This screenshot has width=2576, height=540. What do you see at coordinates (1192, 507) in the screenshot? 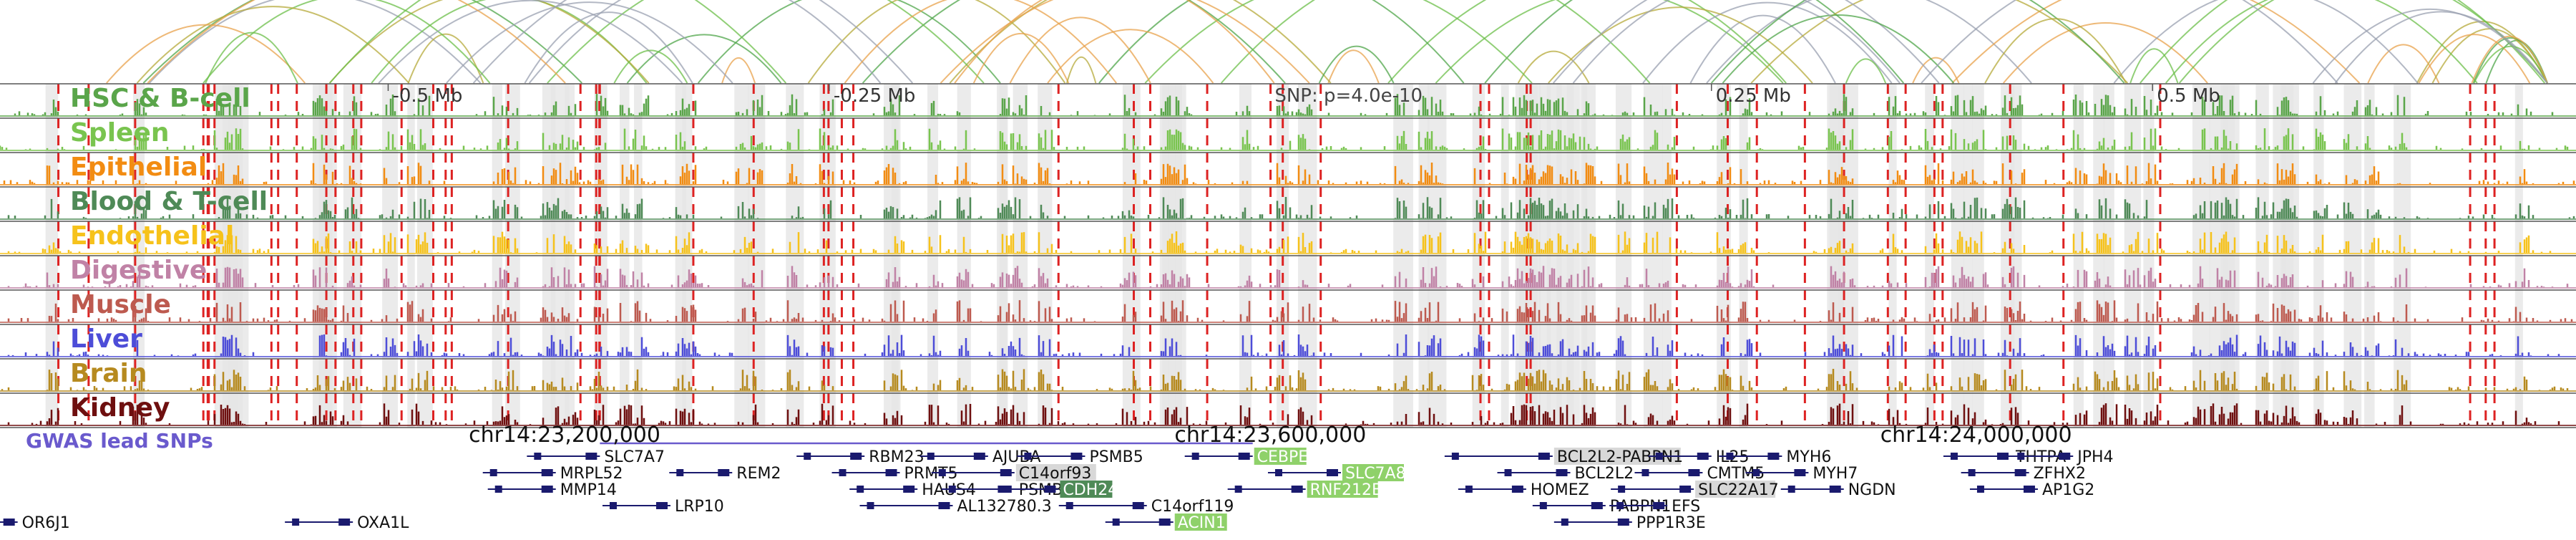
I see `gene-label: C14orf119` at bounding box center [1192, 507].